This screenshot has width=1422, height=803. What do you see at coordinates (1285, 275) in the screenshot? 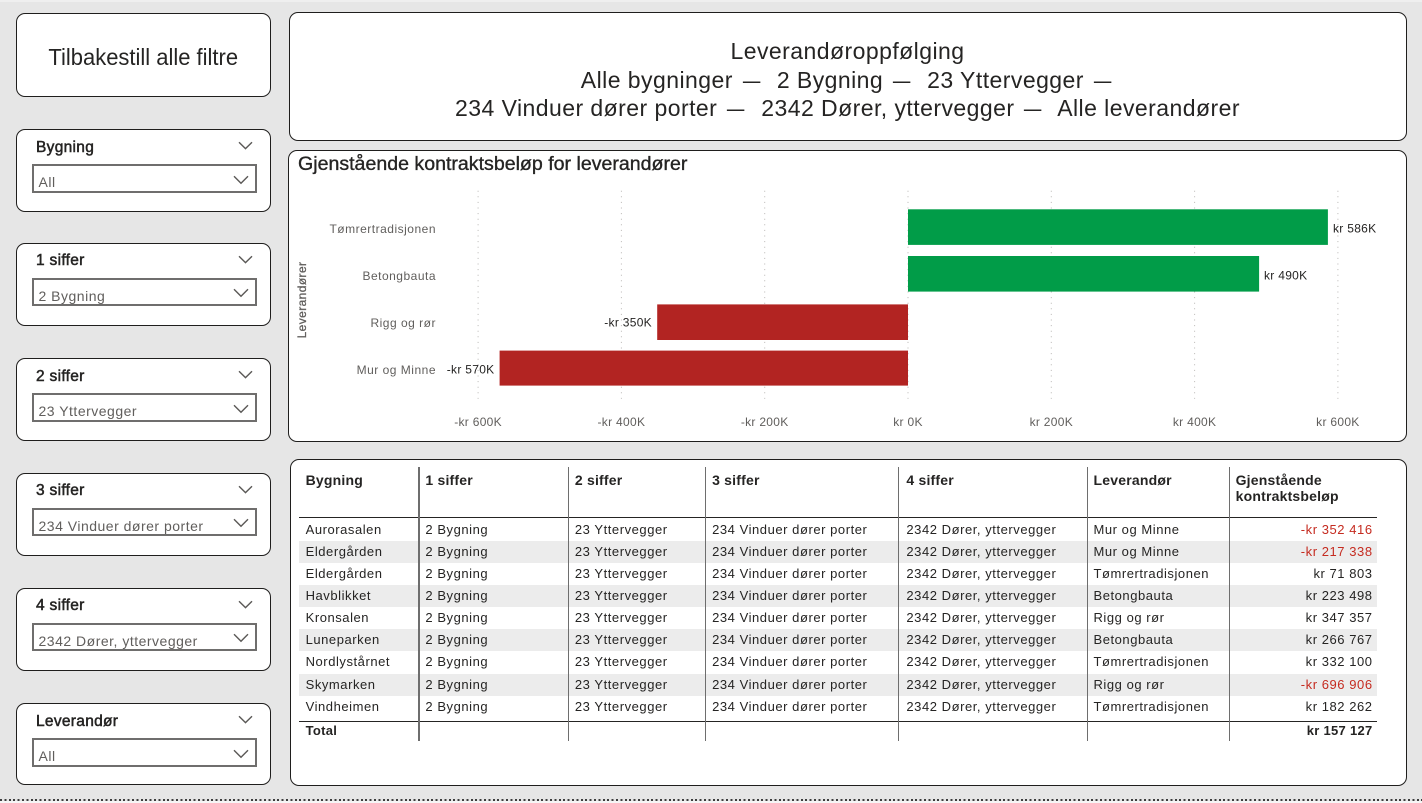
I see `svg-text: kr 490K` at bounding box center [1285, 275].